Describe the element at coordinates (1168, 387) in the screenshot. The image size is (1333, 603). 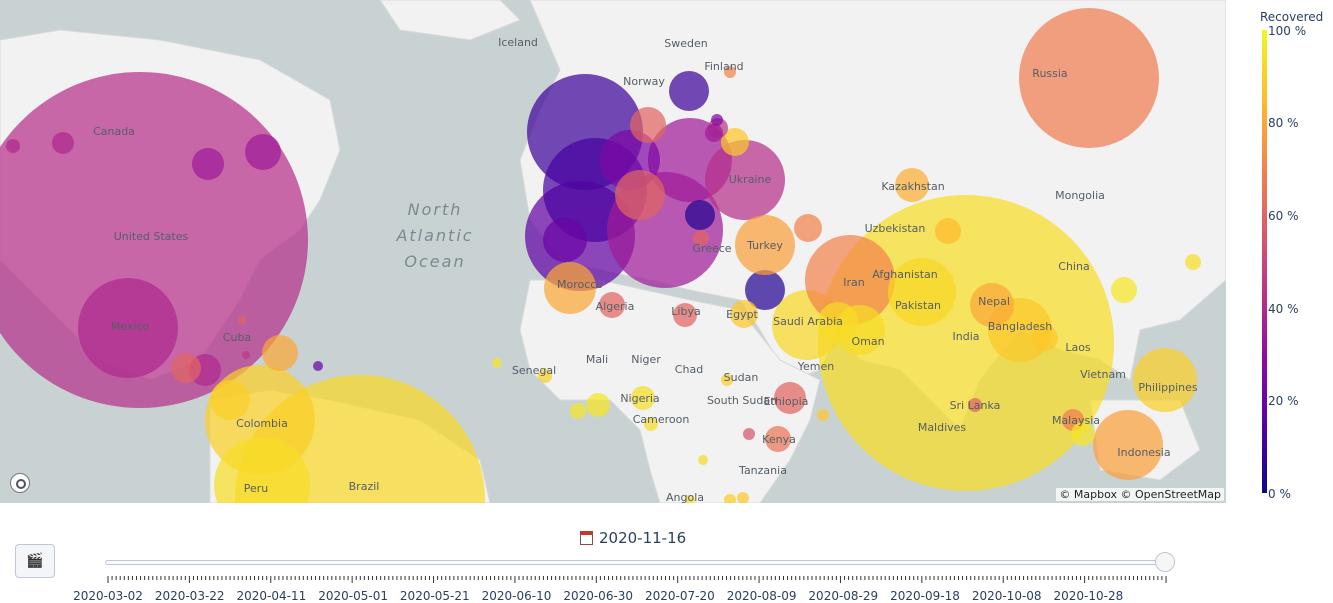
I see `country-label: Philippines` at that location.